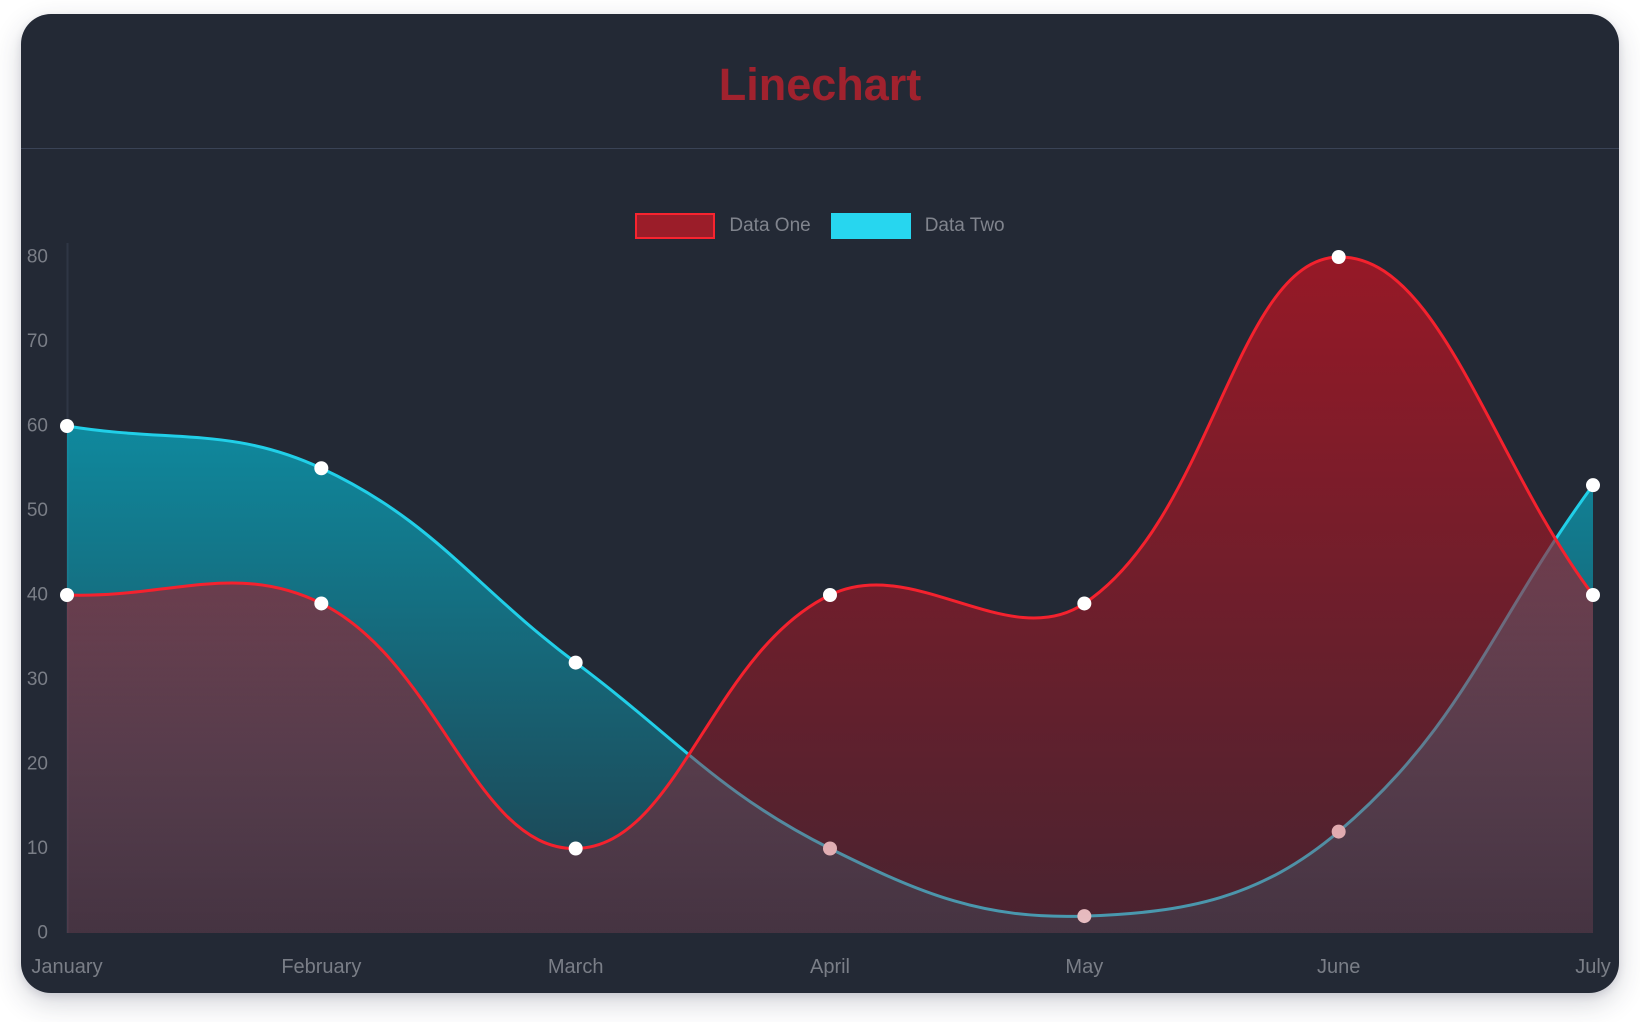  I want to click on y-axis-label-10: 10, so click(37, 848).